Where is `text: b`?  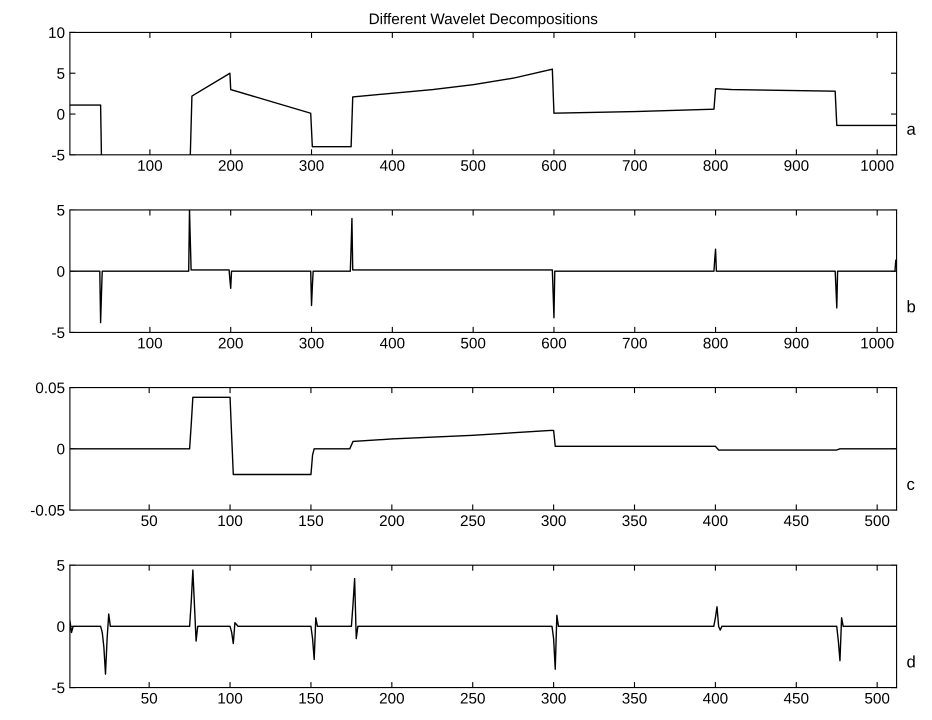
text: b is located at coordinates (912, 306).